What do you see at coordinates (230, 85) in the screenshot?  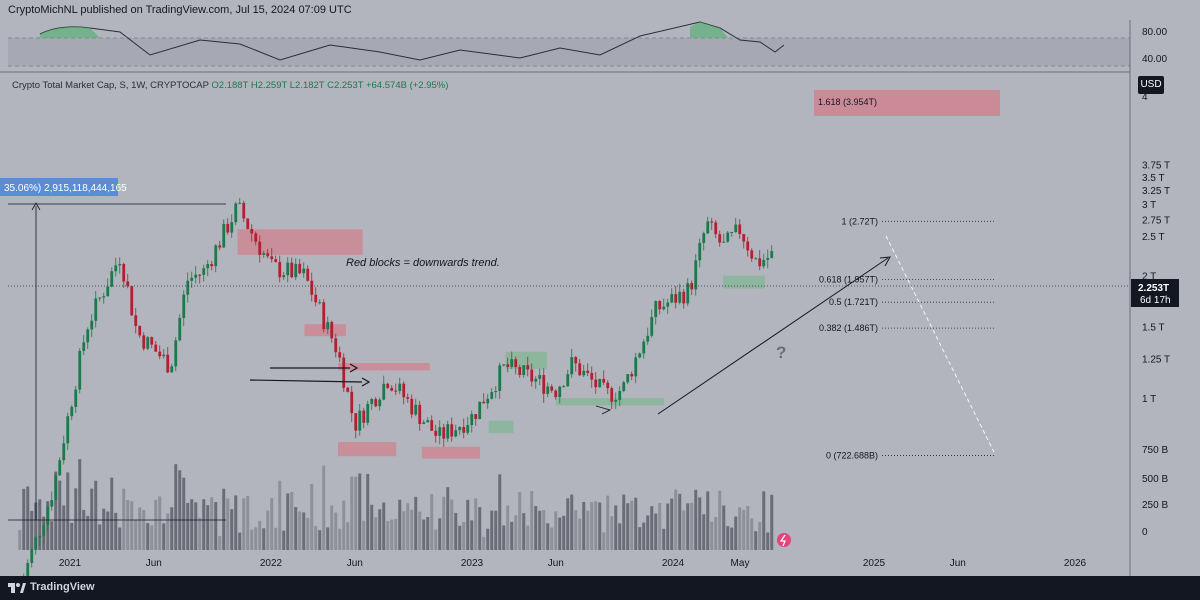 I see `legend-open: O2.188T` at bounding box center [230, 85].